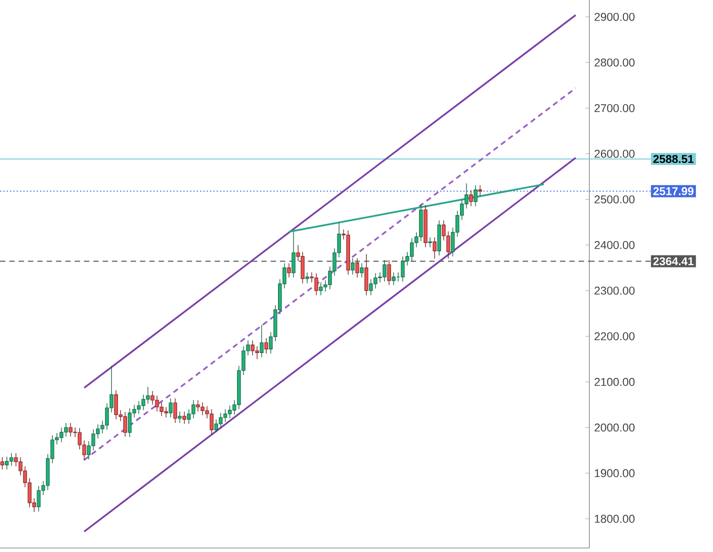  What do you see at coordinates (614, 336) in the screenshot?
I see `y-tick-label: 2200.00` at bounding box center [614, 336].